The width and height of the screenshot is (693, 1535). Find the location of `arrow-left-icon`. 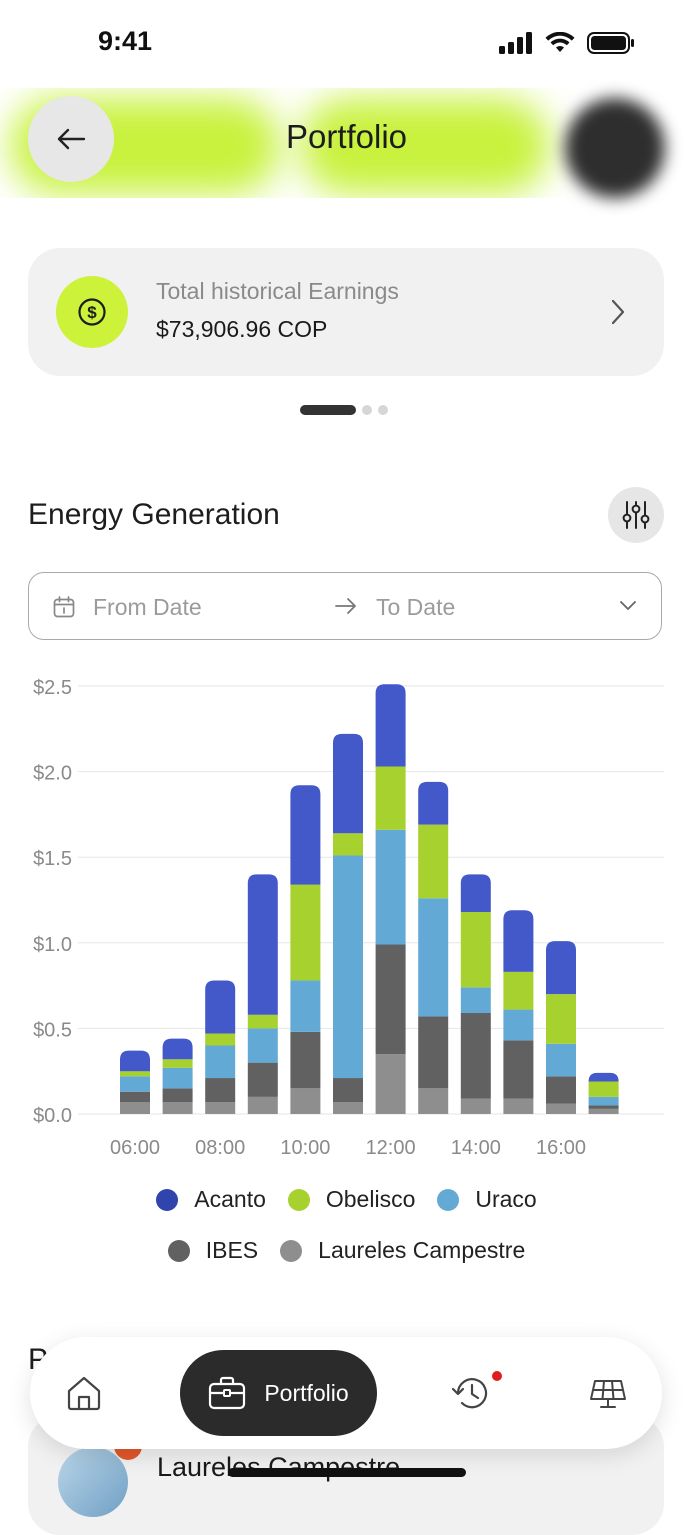

arrow-left-icon is located at coordinates (71, 139).